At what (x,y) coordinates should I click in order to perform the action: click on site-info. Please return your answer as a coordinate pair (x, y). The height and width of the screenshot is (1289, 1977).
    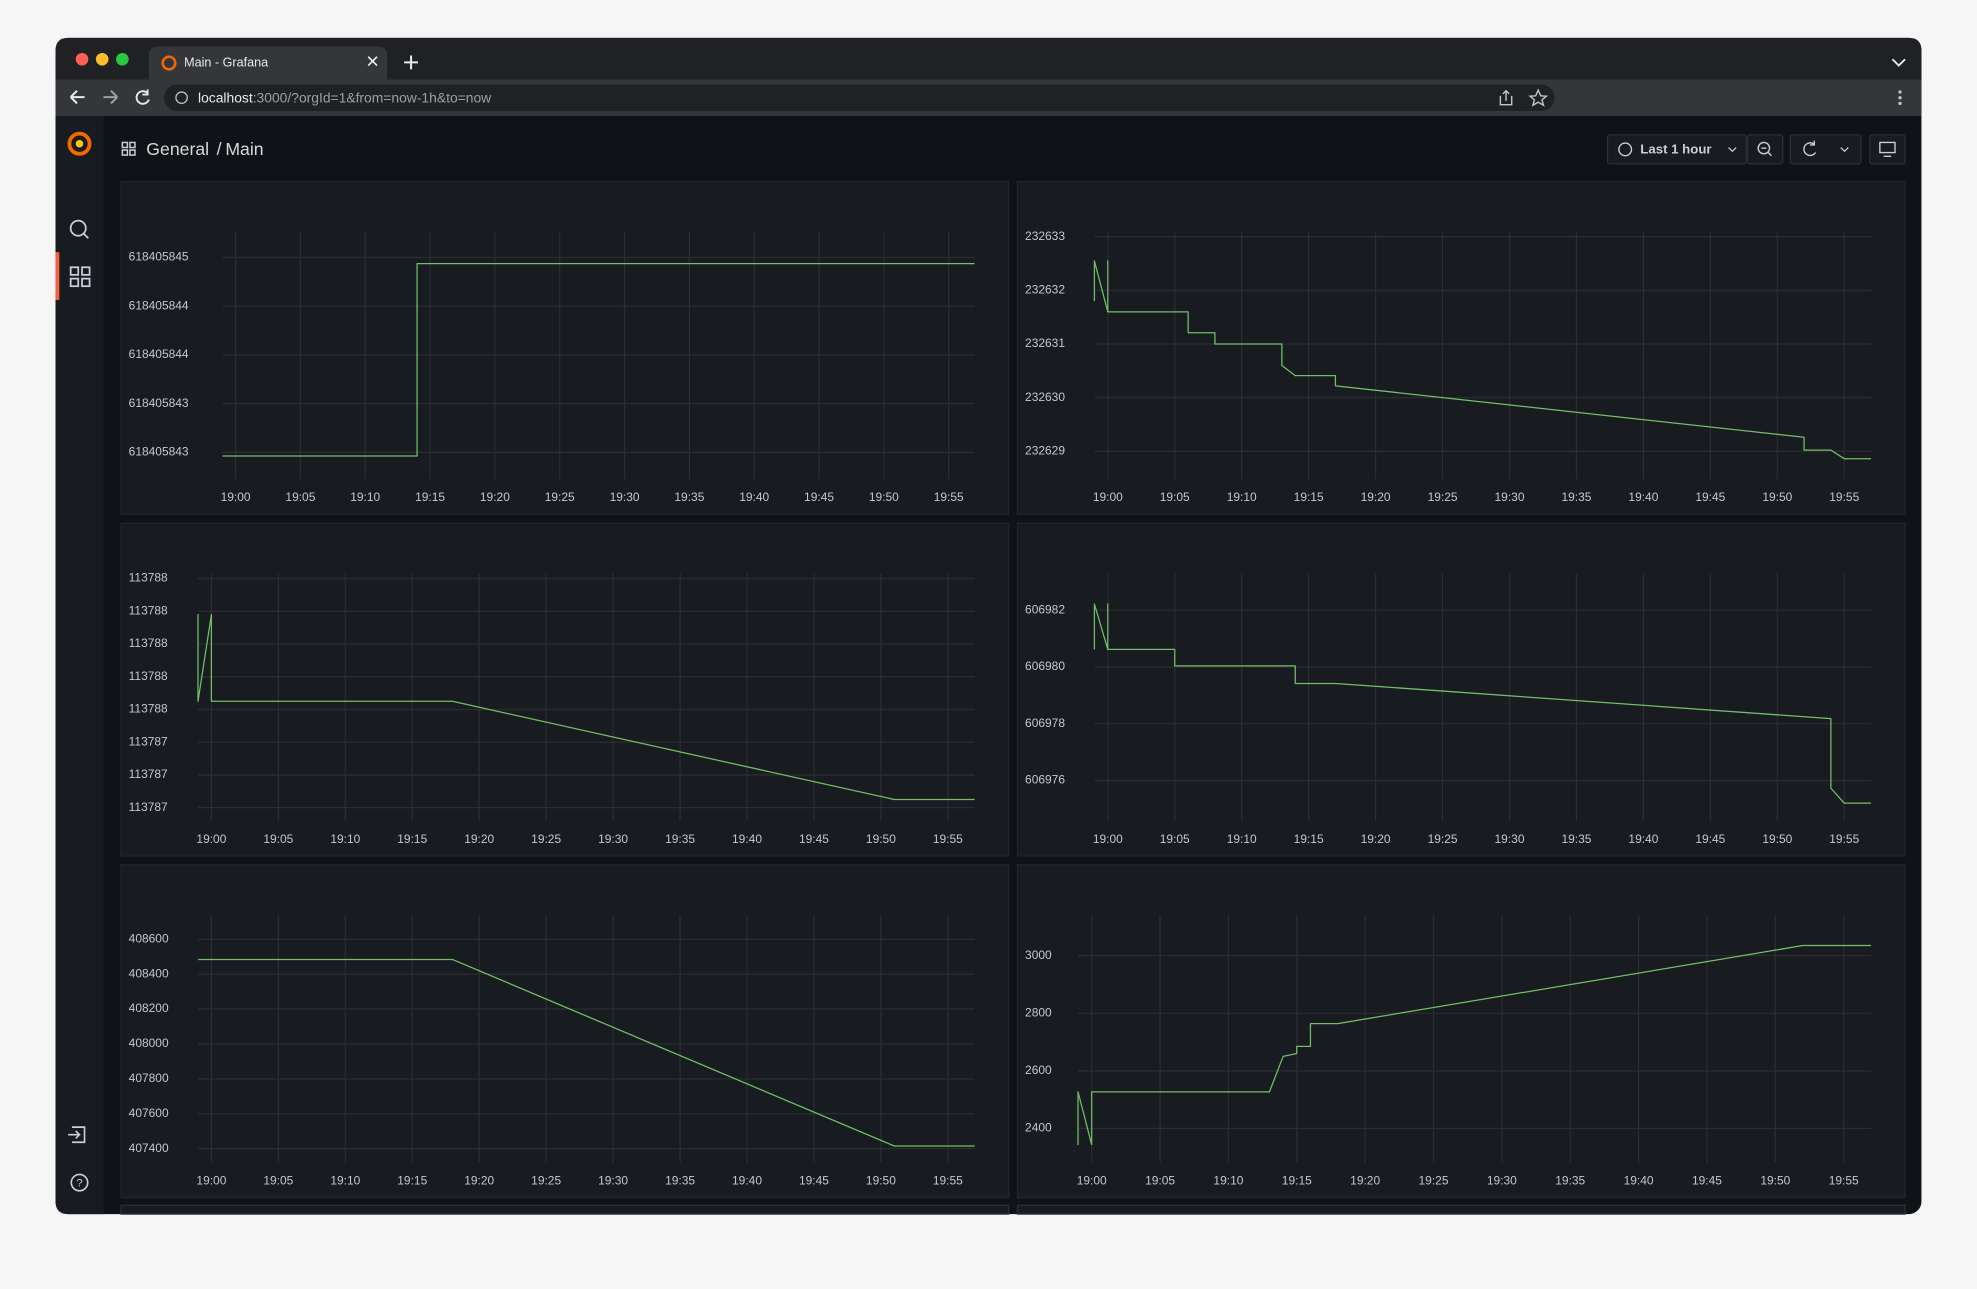
    Looking at the image, I should click on (181, 98).